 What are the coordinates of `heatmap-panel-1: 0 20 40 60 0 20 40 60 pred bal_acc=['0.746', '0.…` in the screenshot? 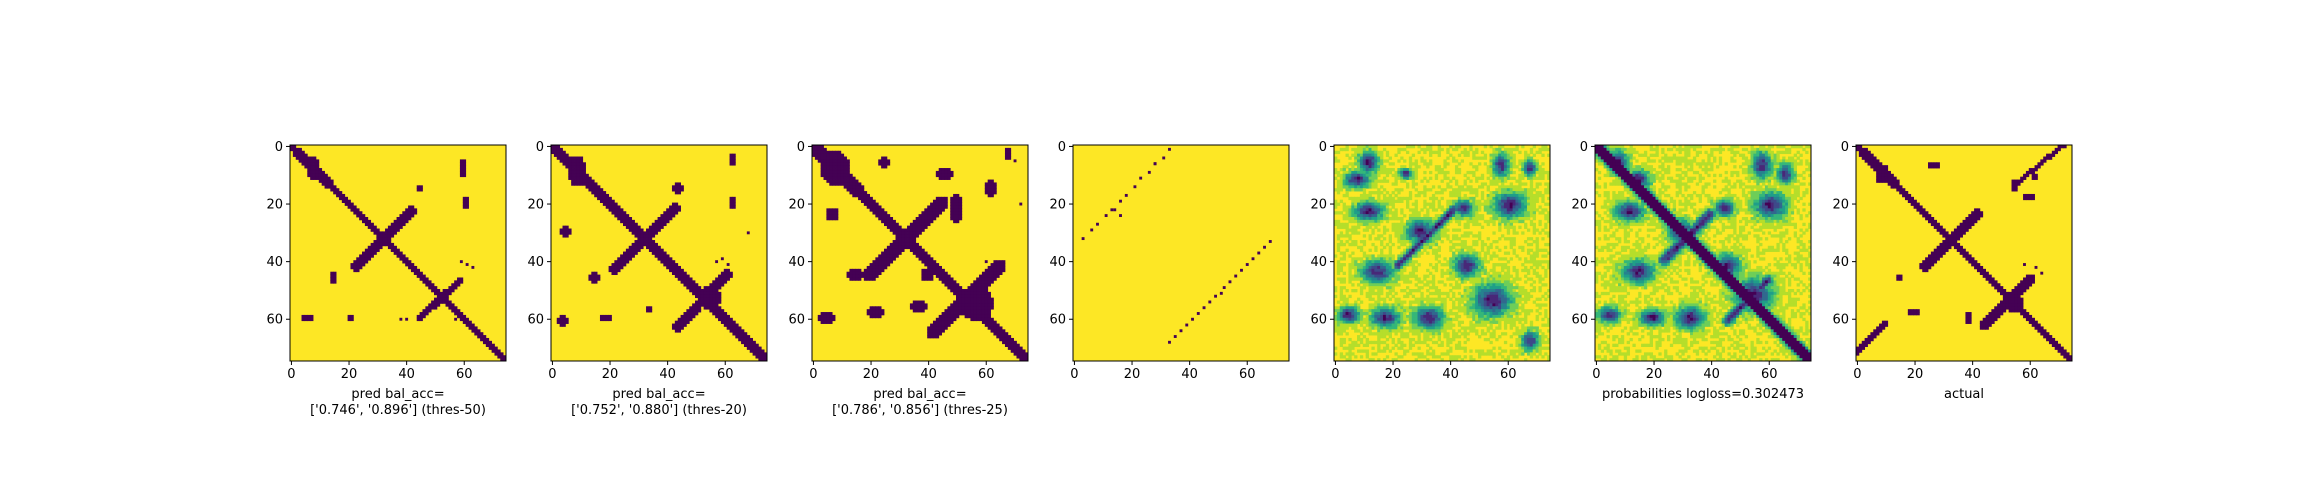 It's located at (386, 279).